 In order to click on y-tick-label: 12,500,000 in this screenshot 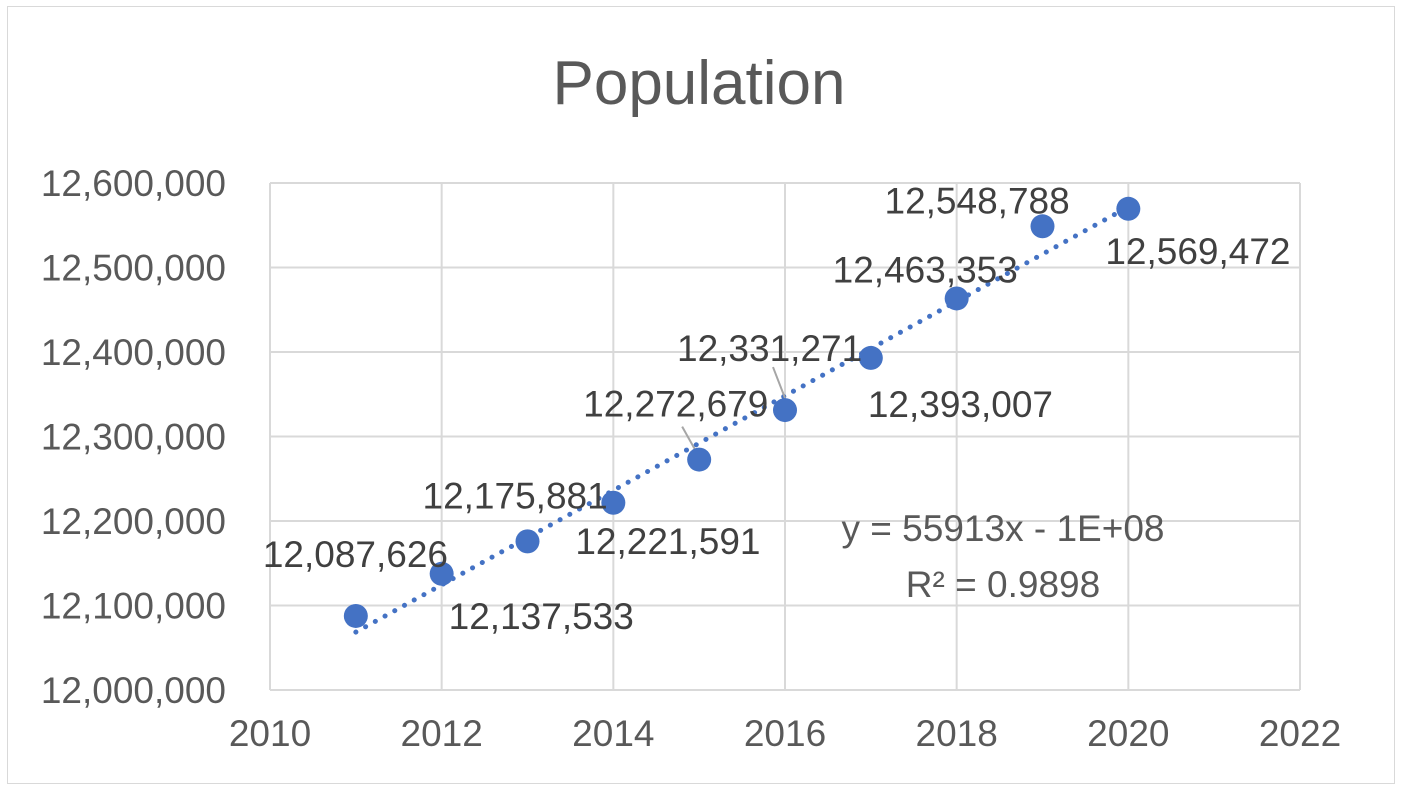, I will do `click(133, 268)`.